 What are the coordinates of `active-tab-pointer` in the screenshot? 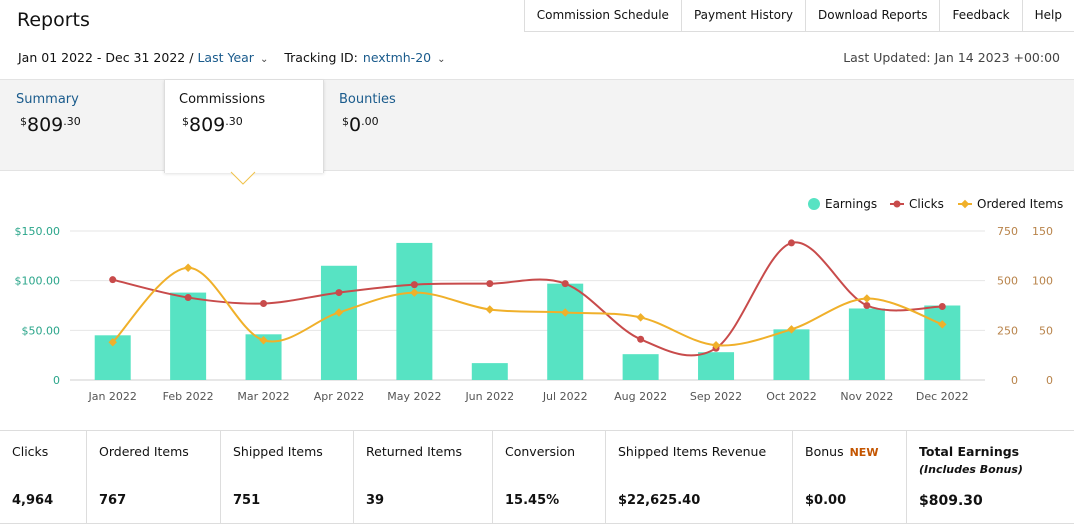 It's located at (243, 178).